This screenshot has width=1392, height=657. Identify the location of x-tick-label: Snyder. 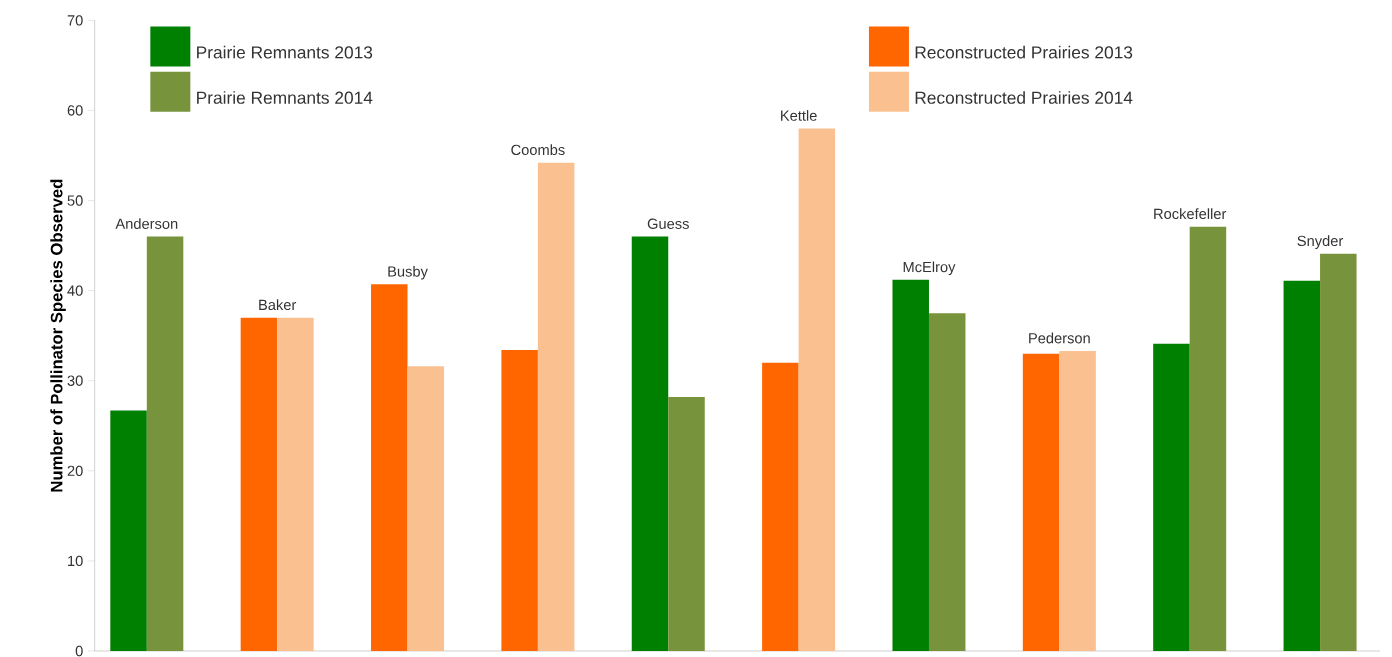
(1320, 242).